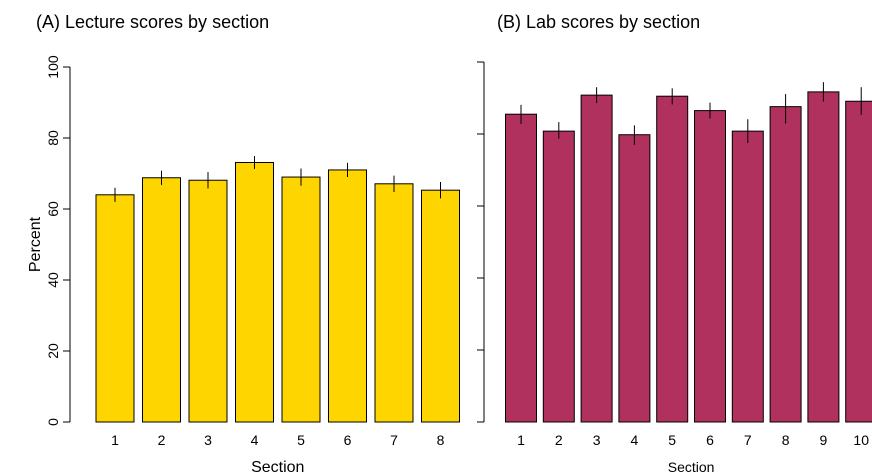 This screenshot has height=476, width=872. I want to click on y-tick-label: 0, so click(53, 422).